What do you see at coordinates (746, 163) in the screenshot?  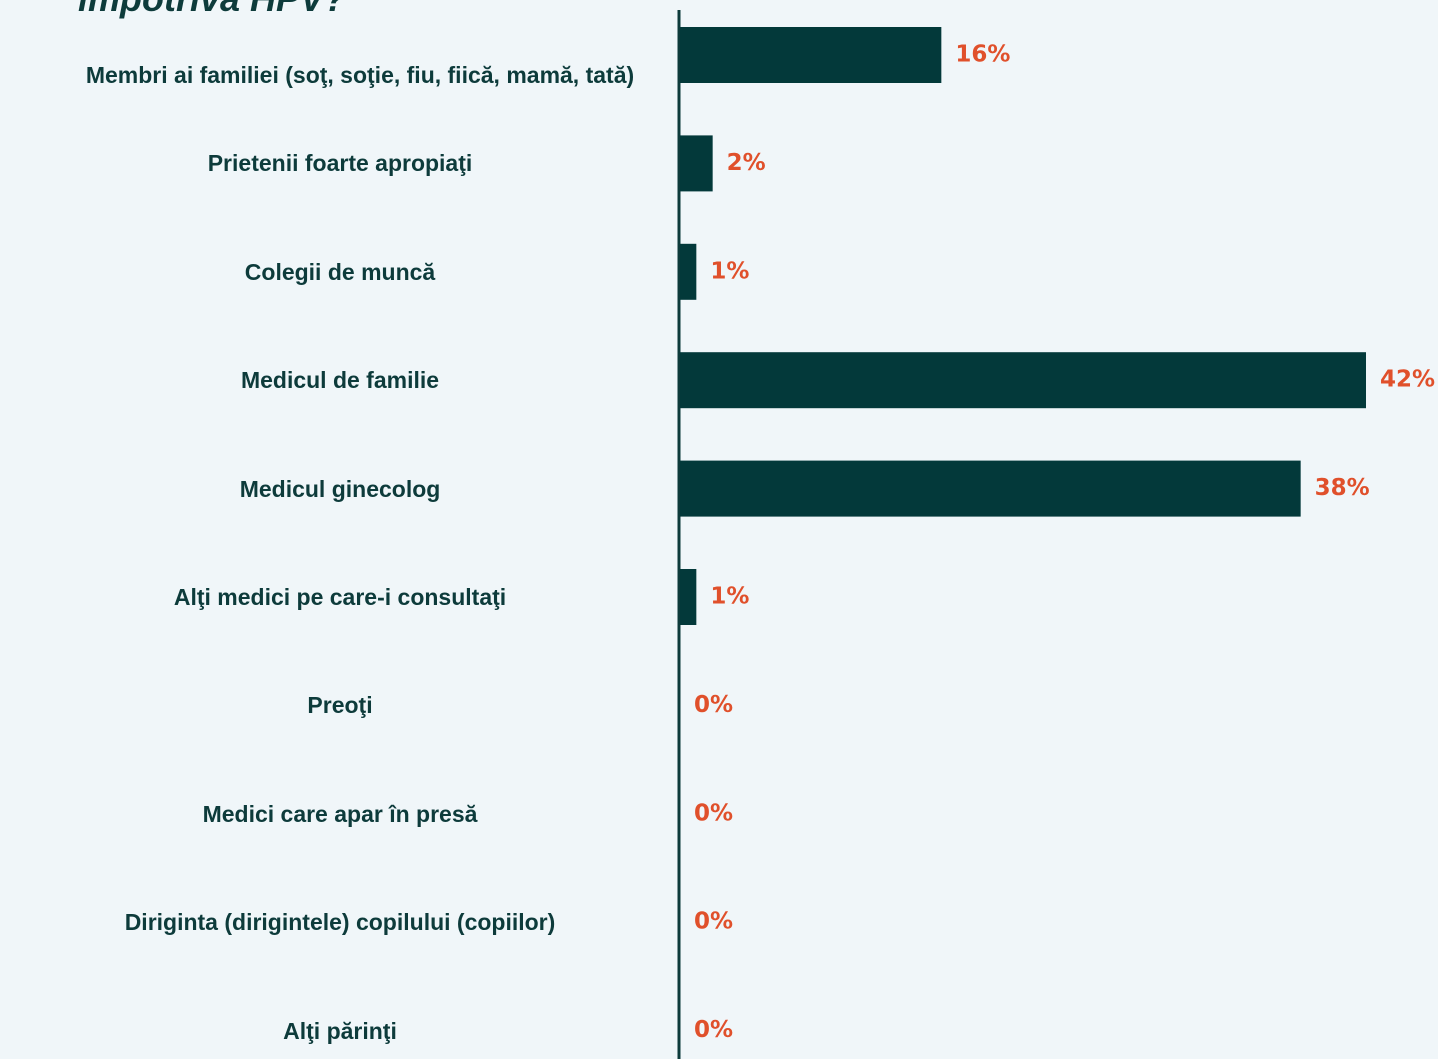 I see `value-label: 2%` at bounding box center [746, 163].